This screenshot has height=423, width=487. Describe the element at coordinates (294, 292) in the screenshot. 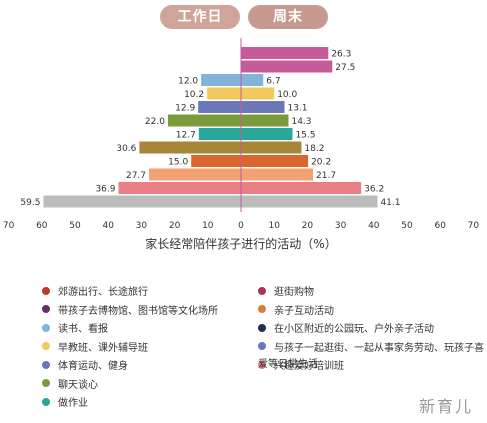

I see `legend-label: 逛街购物` at that location.